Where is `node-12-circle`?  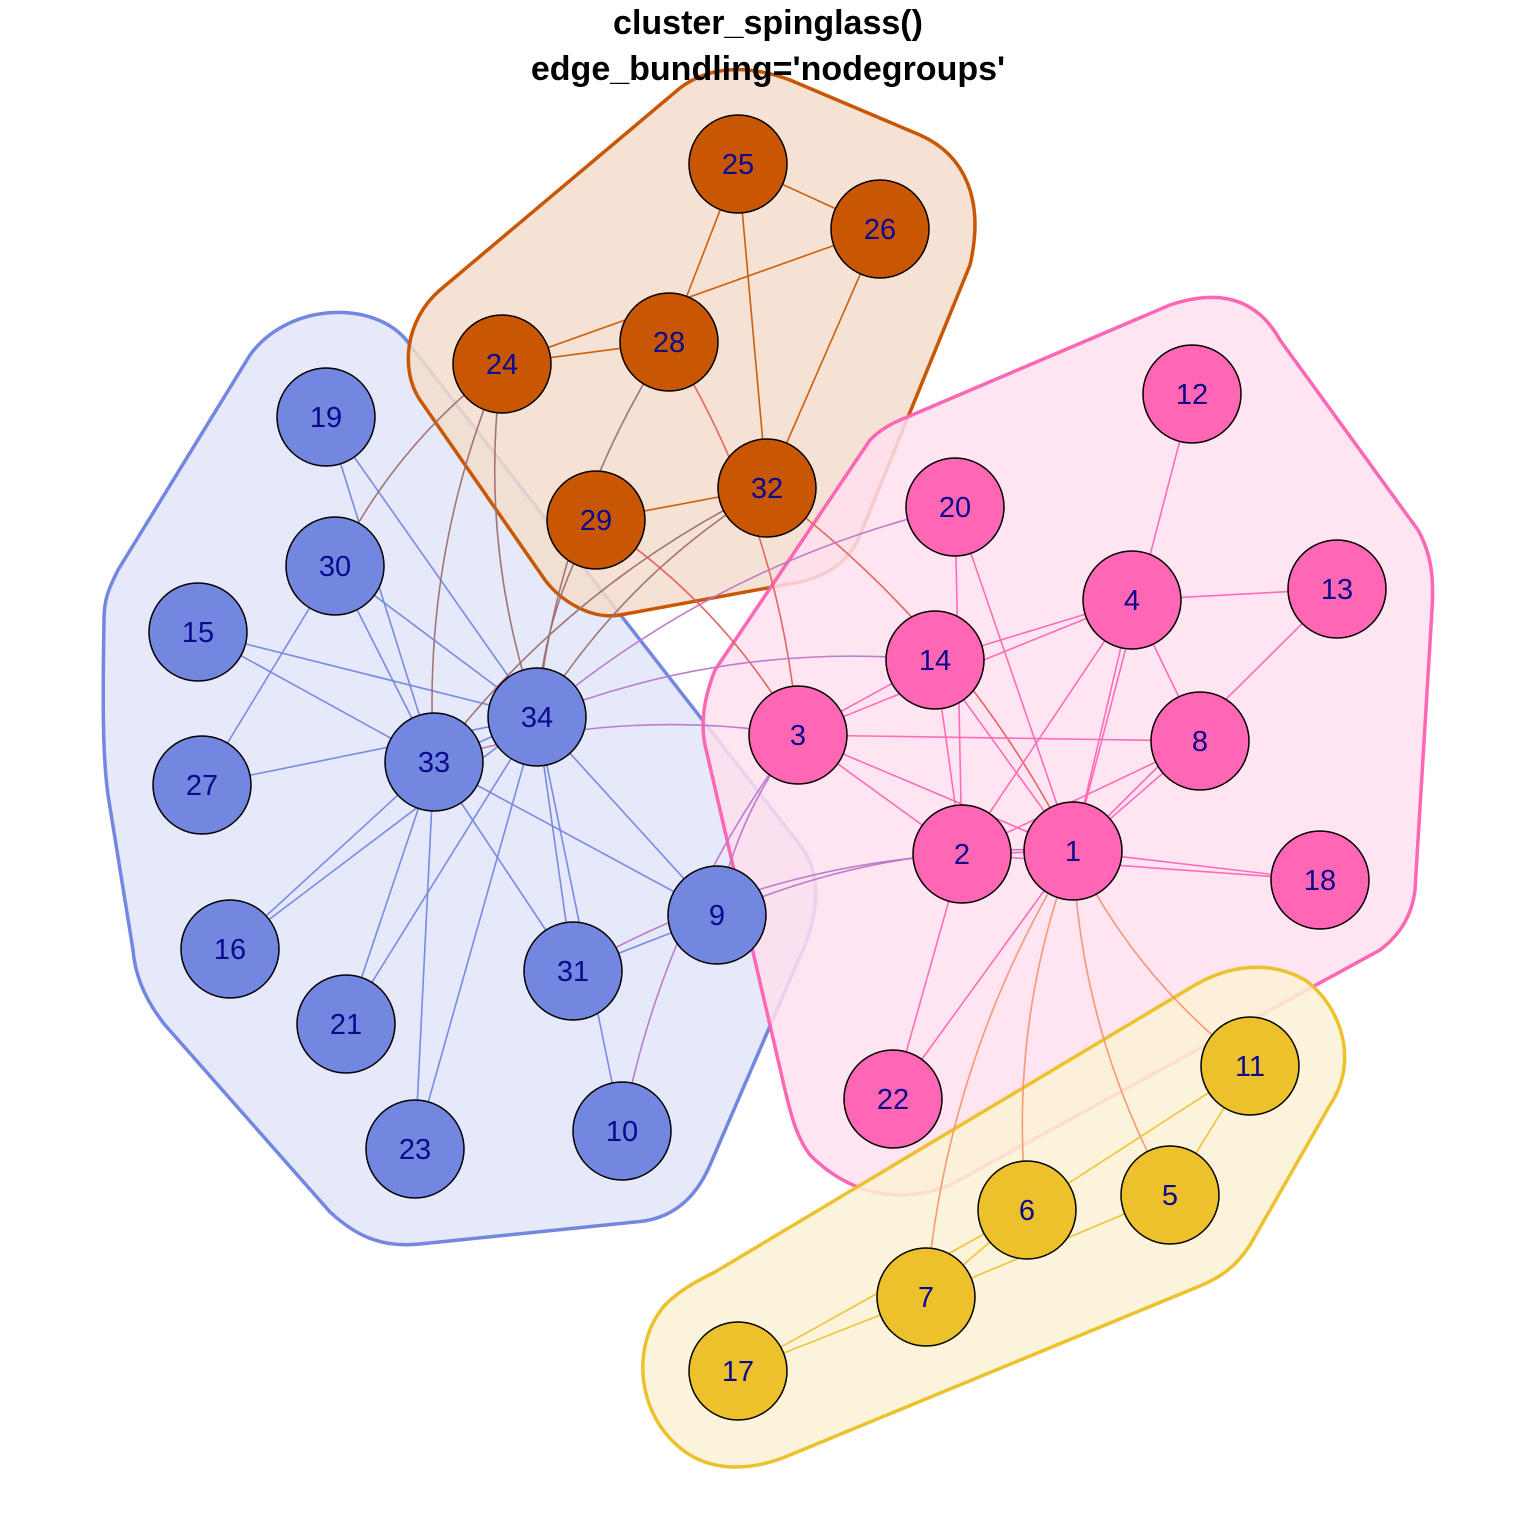 node-12-circle is located at coordinates (1192, 394).